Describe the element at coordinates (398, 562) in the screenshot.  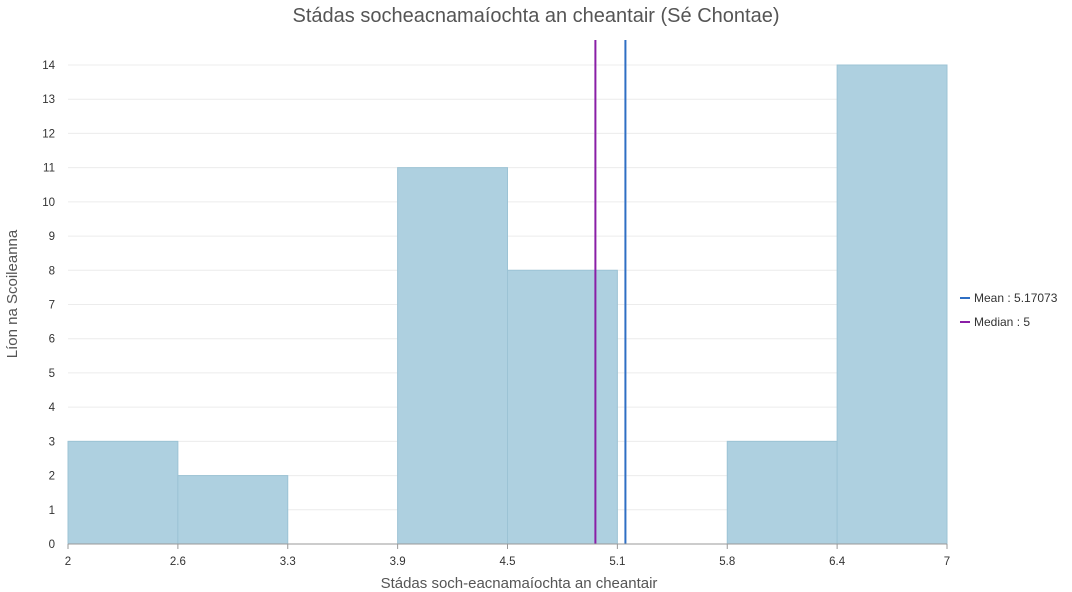
I see `x-tick-label: 3.9` at that location.